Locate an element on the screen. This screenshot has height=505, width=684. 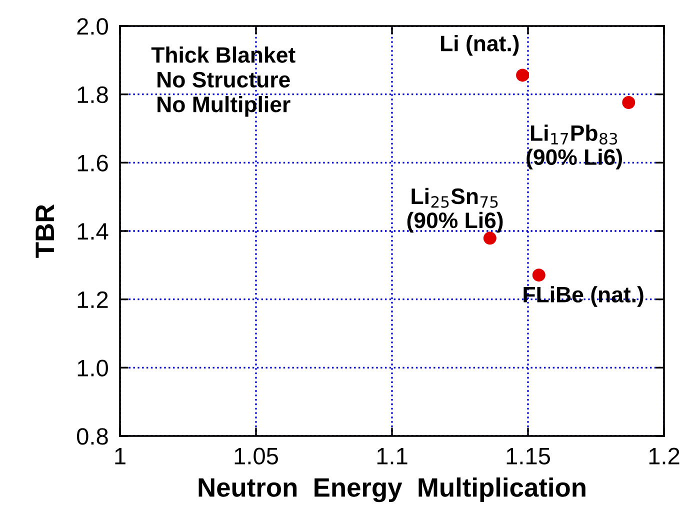
x-axis-title: Neutron Energy Multiplication is located at coordinates (392, 489).